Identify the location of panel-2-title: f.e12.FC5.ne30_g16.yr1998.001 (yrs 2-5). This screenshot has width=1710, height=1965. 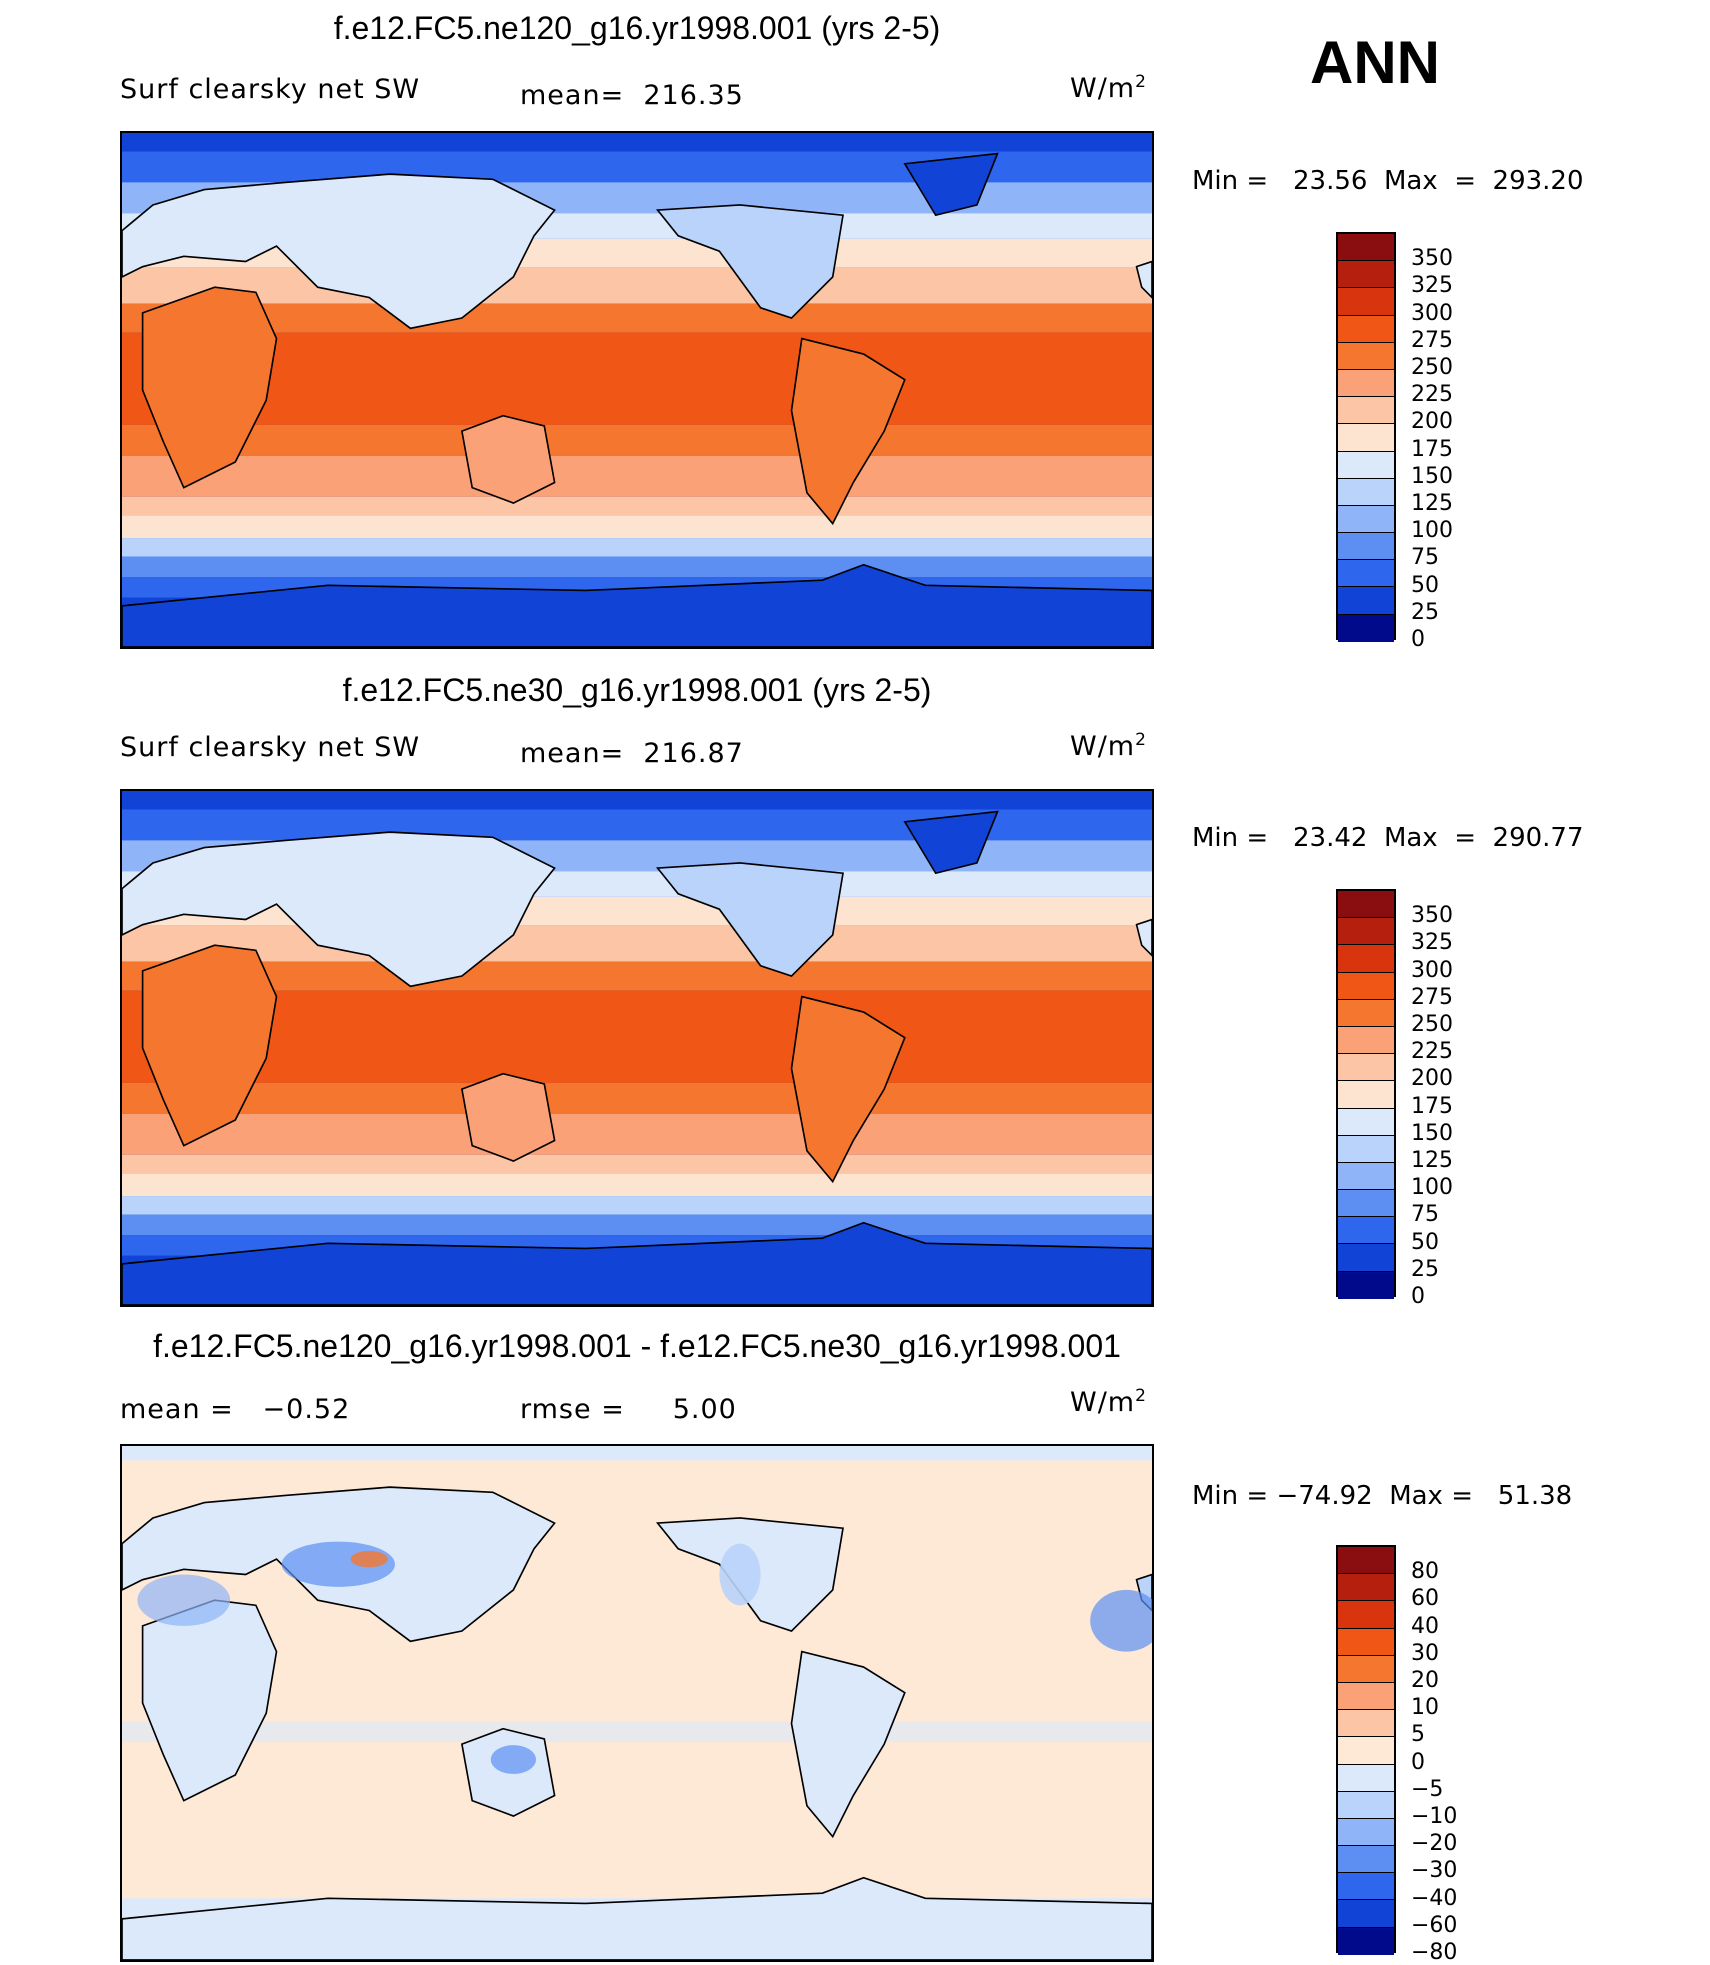
(637, 690).